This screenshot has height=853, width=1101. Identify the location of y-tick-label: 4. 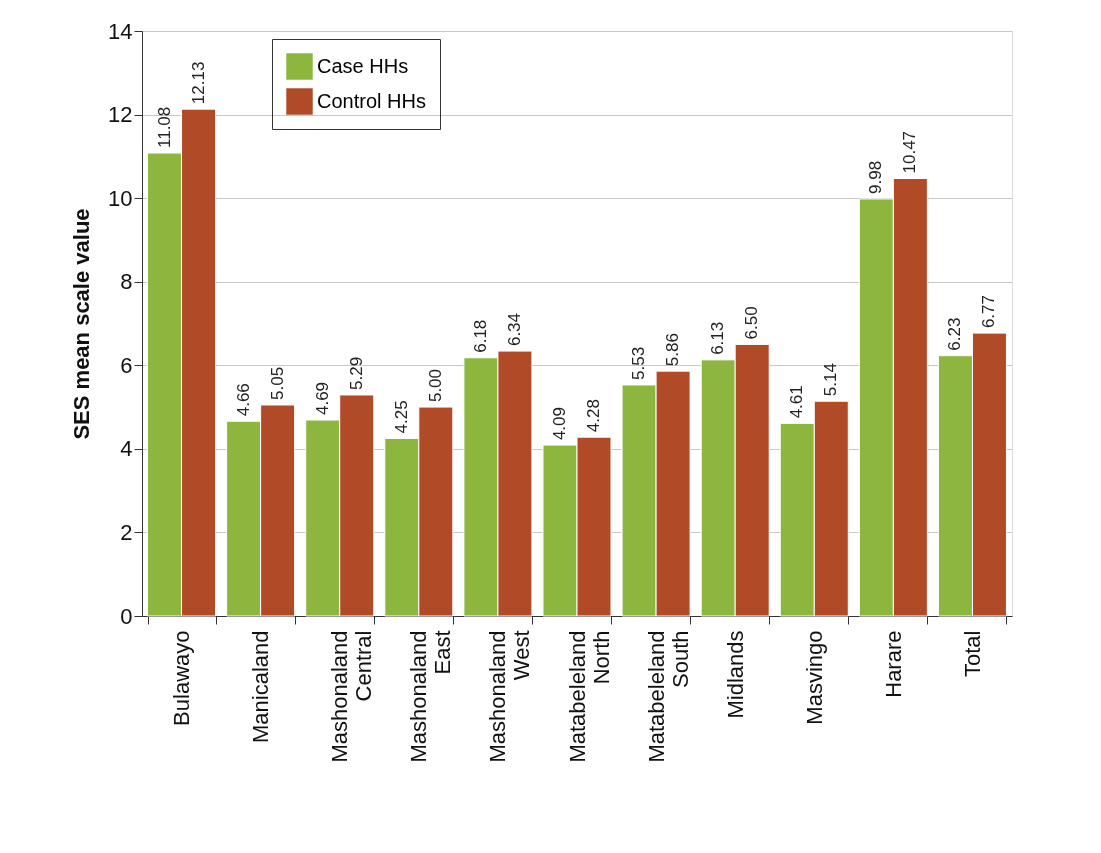
(126, 449).